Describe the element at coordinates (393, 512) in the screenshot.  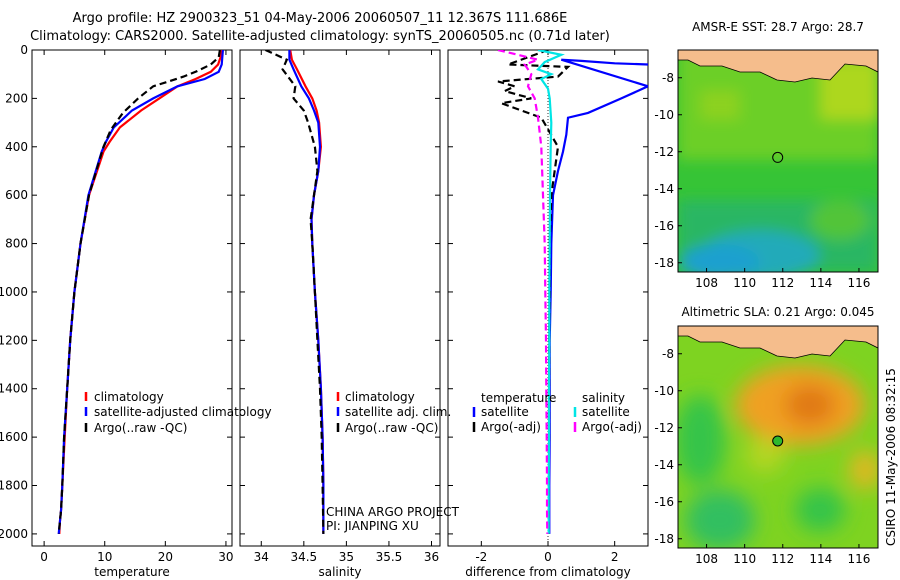
I see `project-name: CHINA ARGO PROJECT` at that location.